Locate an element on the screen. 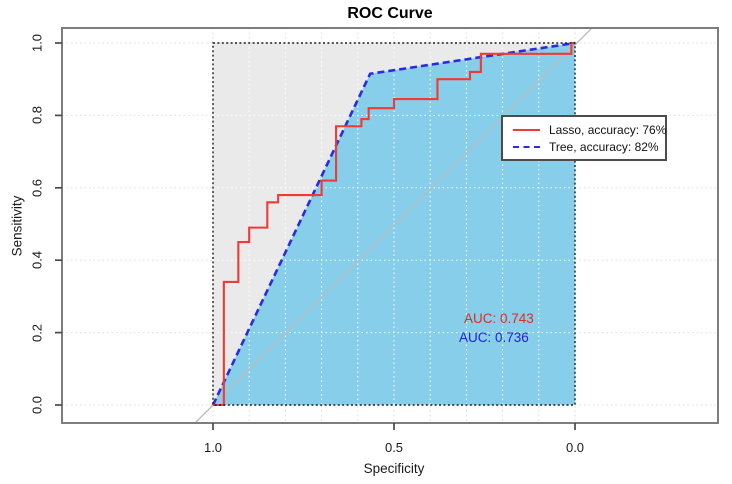 Image resolution: width=732 pixels, height=484 pixels. legend-item-tree: Tree, accuracy: 82% is located at coordinates (586, 147).